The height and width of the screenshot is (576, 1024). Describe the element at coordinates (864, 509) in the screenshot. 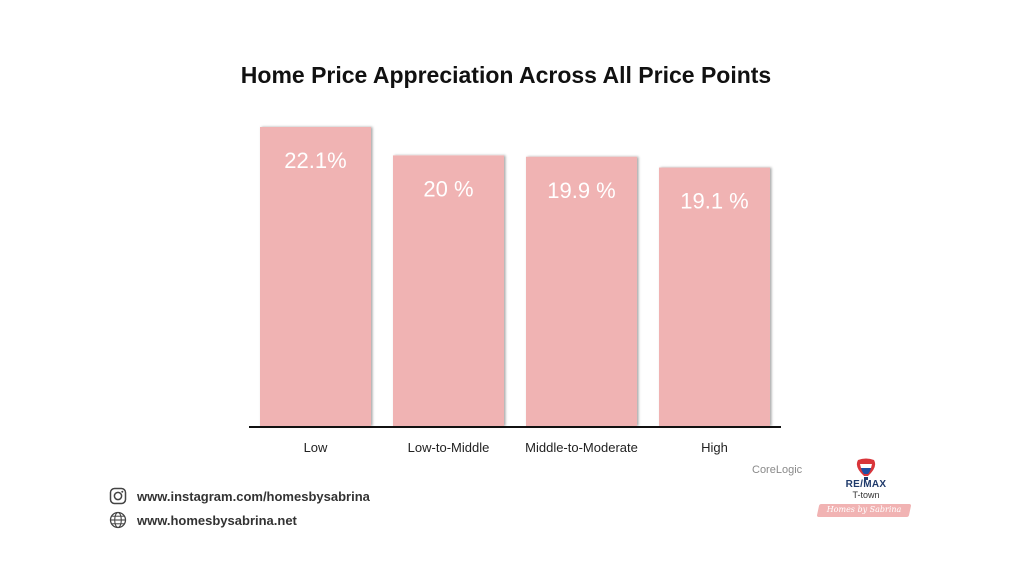

I see `signature-script: Homes by Sabrina` at that location.